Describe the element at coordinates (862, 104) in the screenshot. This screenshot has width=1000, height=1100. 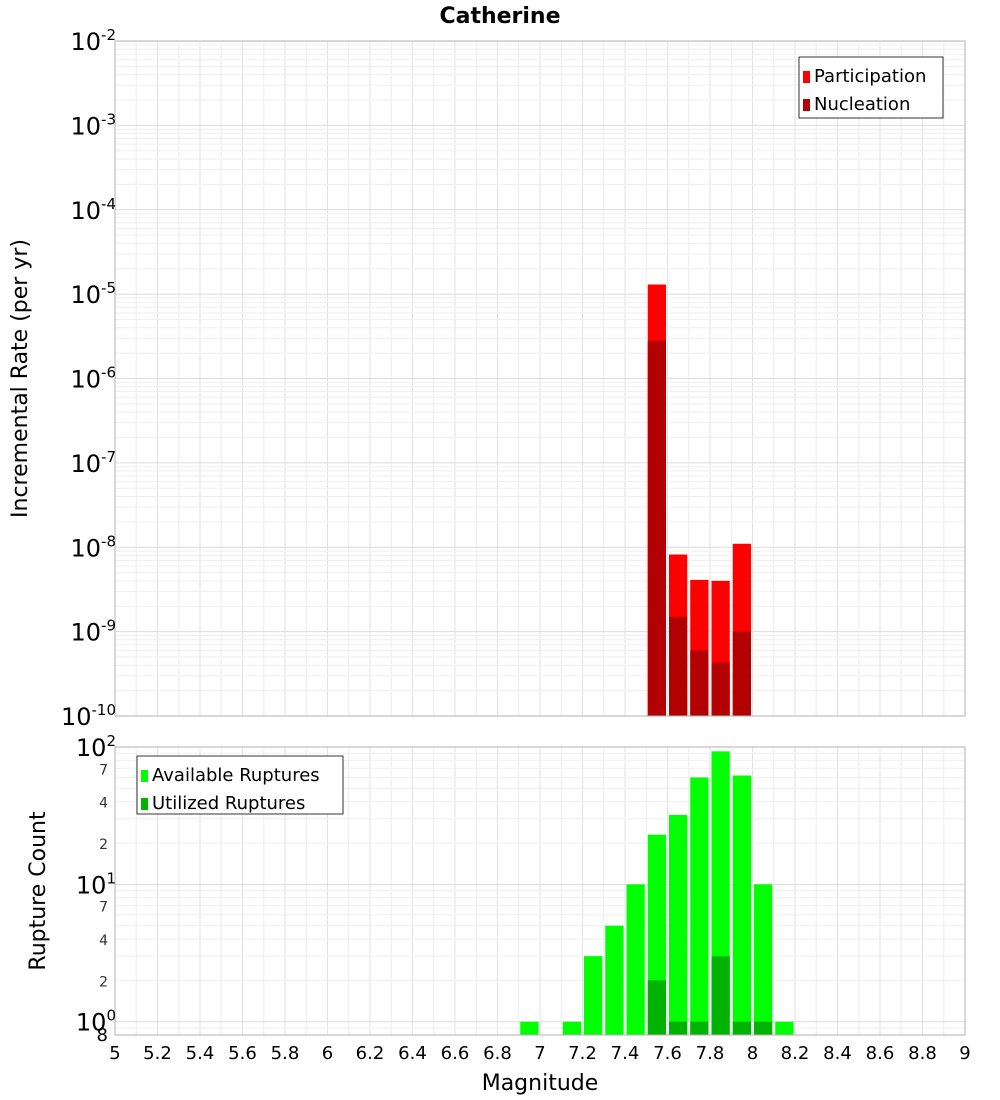
I see `legend-label: Nucleation` at that location.